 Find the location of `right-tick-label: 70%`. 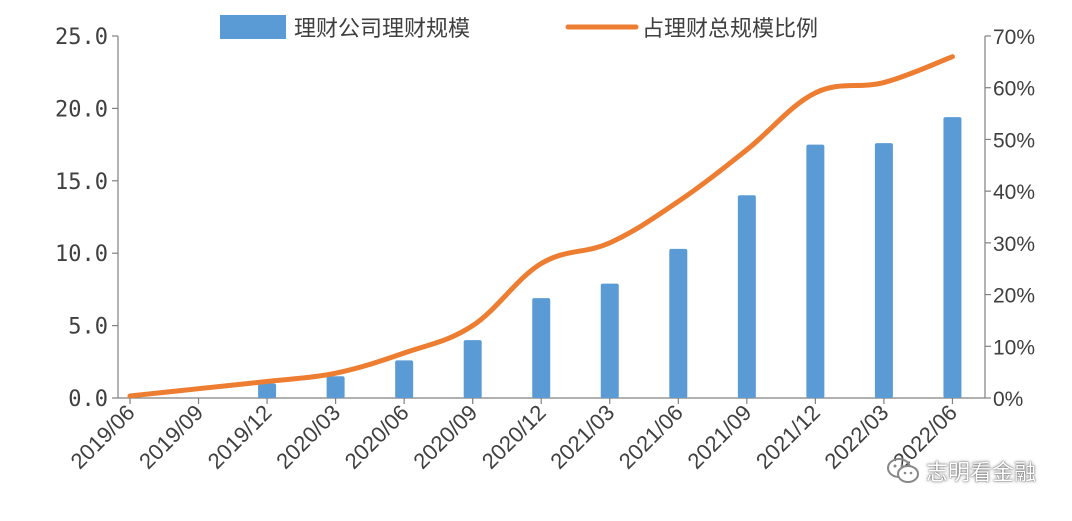

right-tick-label: 70% is located at coordinates (1014, 37).